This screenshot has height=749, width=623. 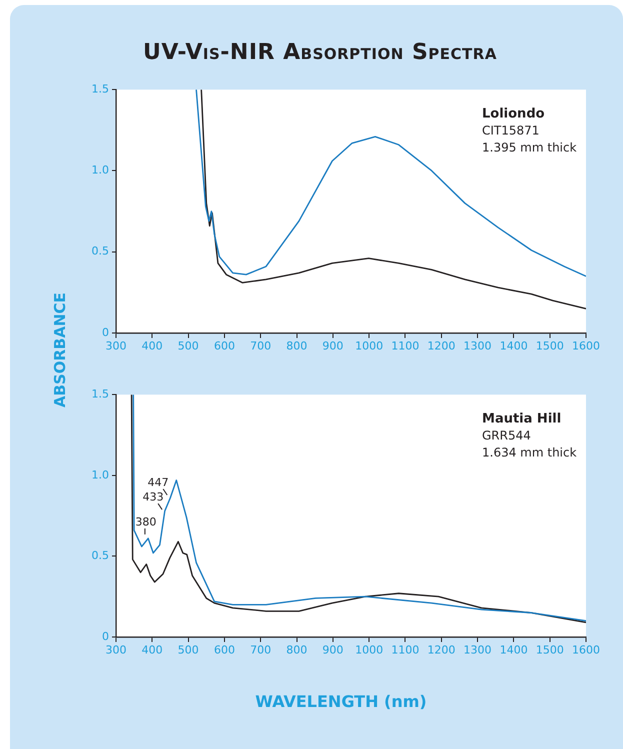 I want to click on annotation: 380, so click(x=145, y=521).